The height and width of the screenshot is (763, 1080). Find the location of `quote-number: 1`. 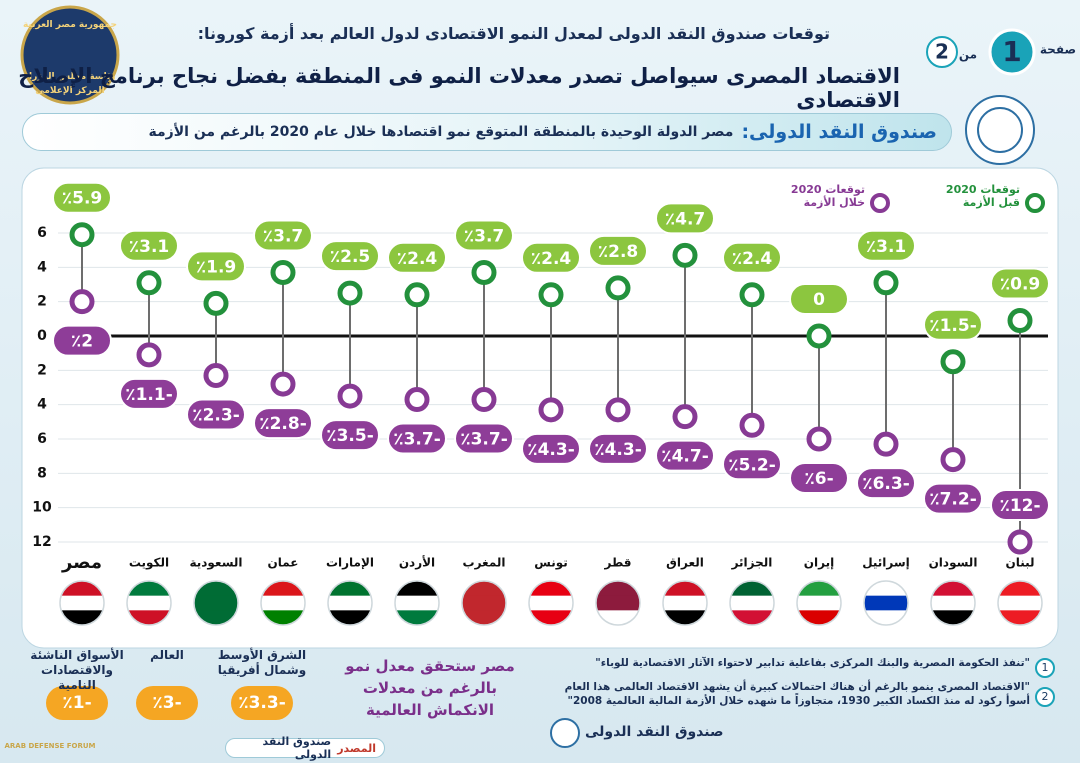

quote-number: 1 is located at coordinates (1045, 667).